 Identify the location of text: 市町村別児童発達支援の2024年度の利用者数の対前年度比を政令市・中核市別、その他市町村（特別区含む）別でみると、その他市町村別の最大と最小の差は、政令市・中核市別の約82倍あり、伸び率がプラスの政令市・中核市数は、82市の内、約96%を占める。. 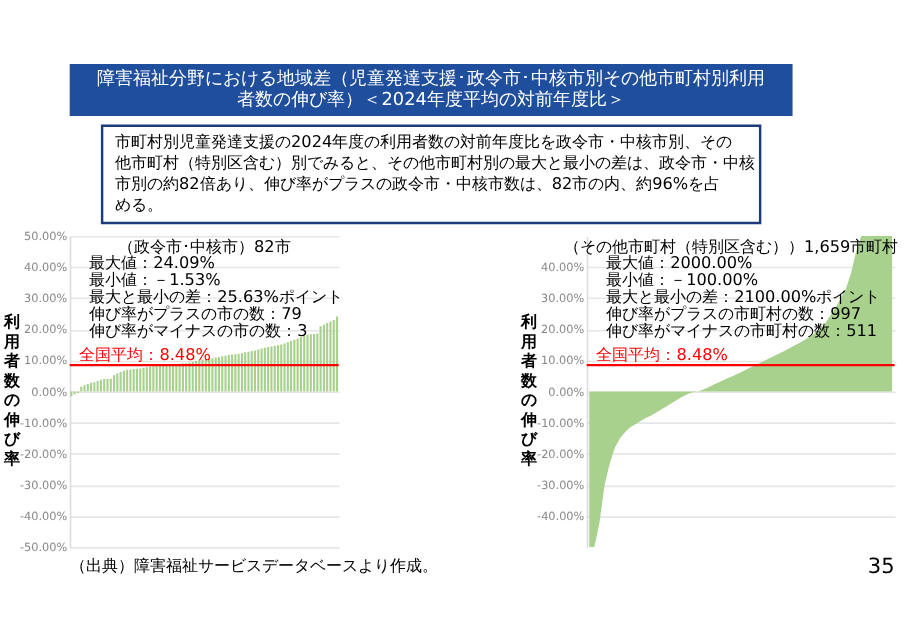
(435, 172).